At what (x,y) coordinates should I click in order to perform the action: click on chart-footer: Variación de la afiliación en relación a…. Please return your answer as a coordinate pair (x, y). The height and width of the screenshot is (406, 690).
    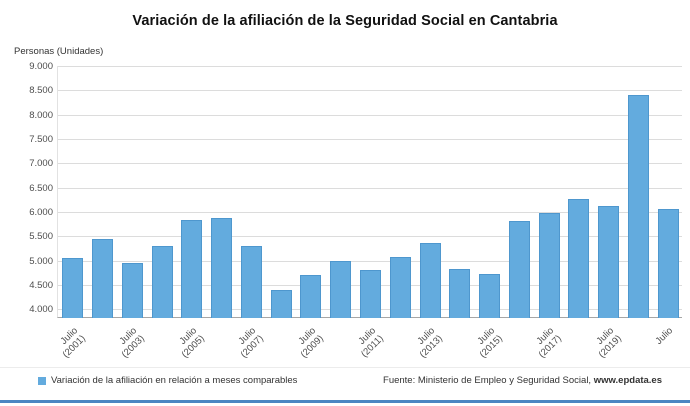
    Looking at the image, I should click on (345, 376).